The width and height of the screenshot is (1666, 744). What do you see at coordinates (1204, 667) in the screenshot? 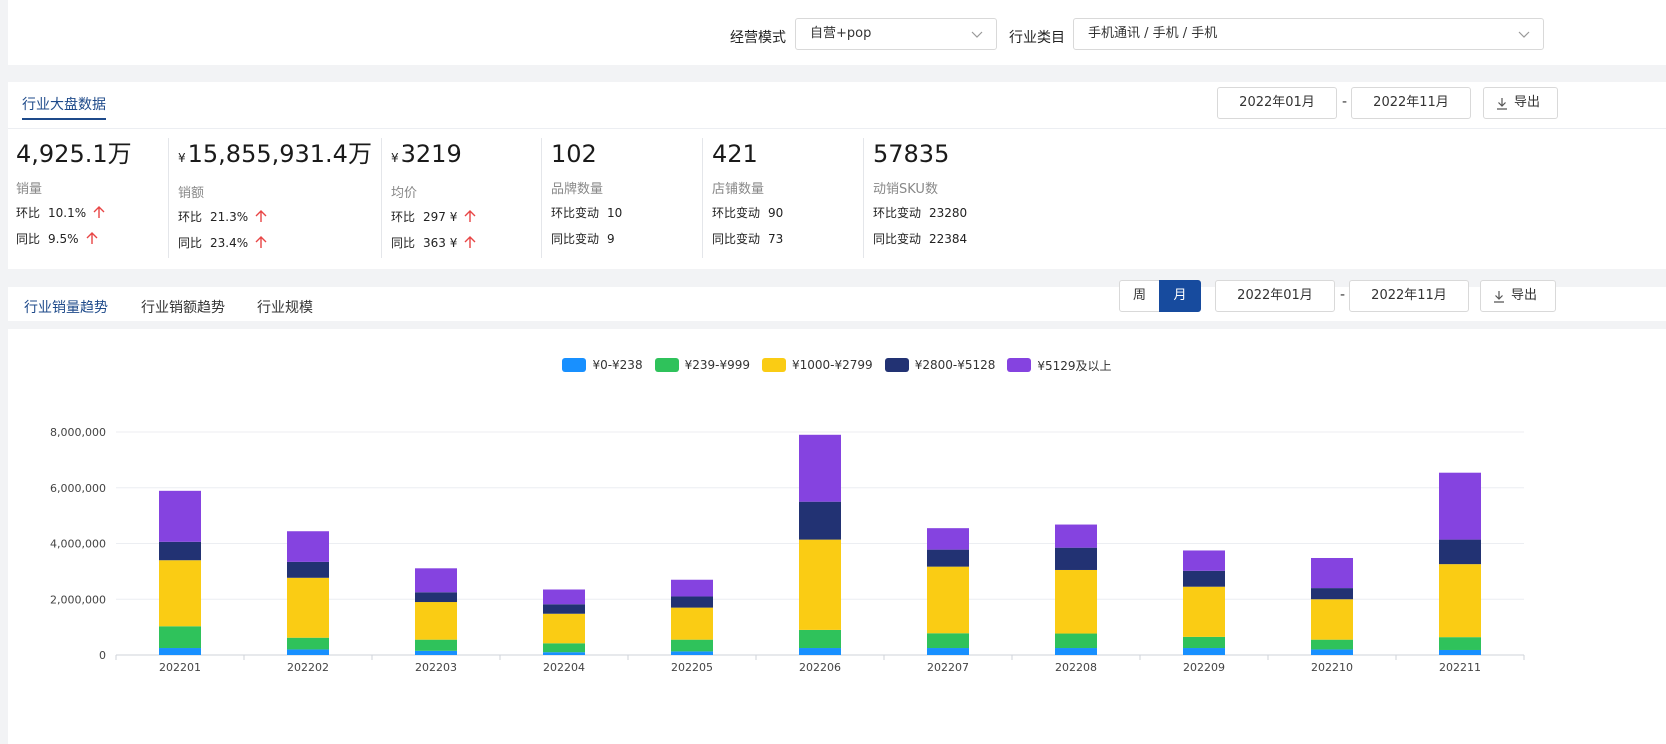
I see `x-tick-label: 202209` at bounding box center [1204, 667].